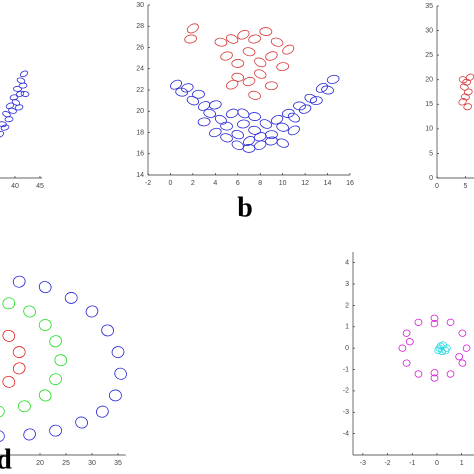 The image size is (474, 474). Describe the element at coordinates (140, 111) in the screenshot. I see `y-tick-label: 20` at that location.